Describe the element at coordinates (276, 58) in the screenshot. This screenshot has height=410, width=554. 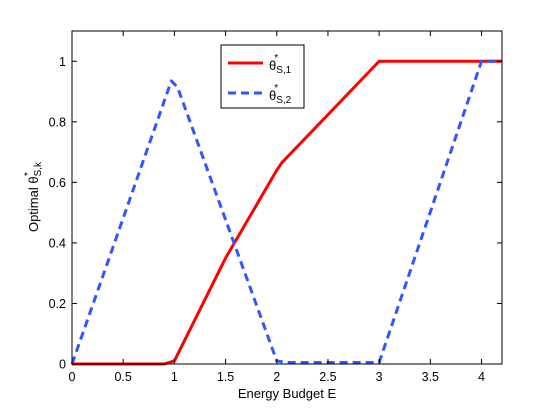
I see `legend-label-series-1-superscript: *` at that location.